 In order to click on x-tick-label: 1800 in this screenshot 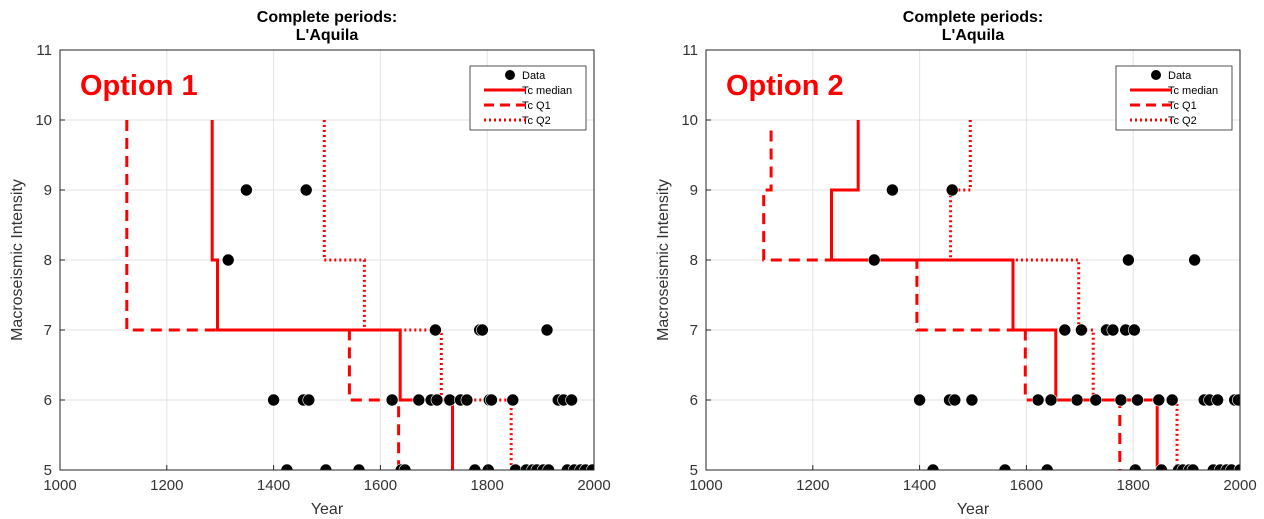, I will do `click(1133, 485)`.